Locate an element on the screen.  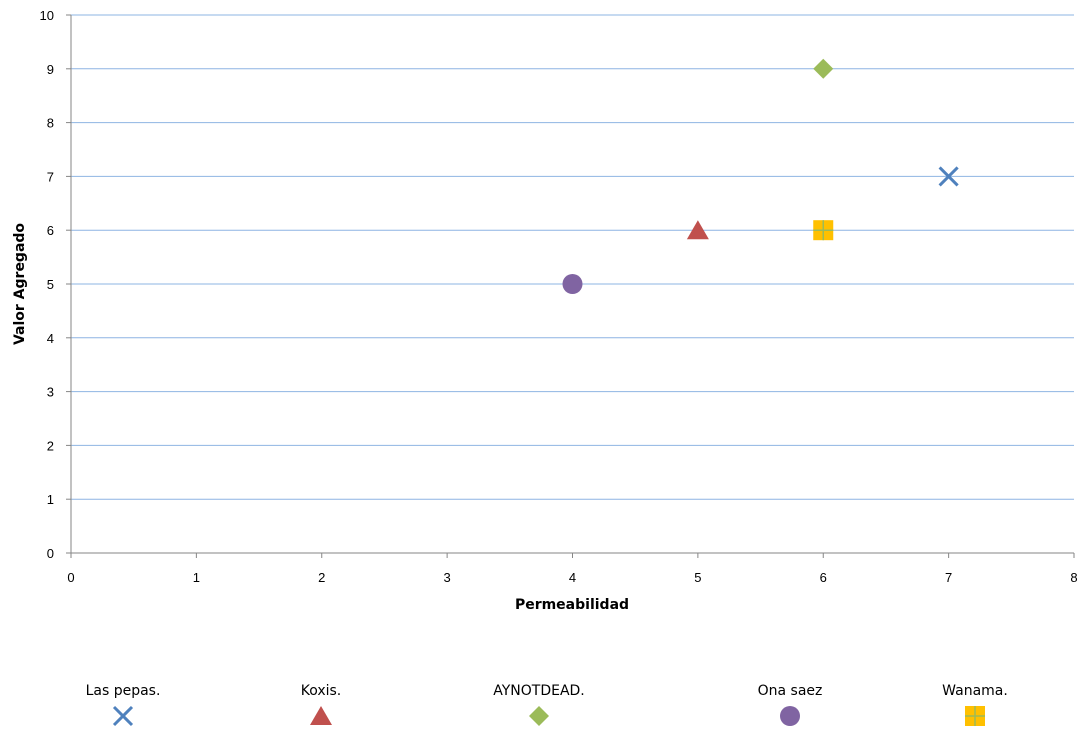
x-tick-label: 7 is located at coordinates (948, 577).